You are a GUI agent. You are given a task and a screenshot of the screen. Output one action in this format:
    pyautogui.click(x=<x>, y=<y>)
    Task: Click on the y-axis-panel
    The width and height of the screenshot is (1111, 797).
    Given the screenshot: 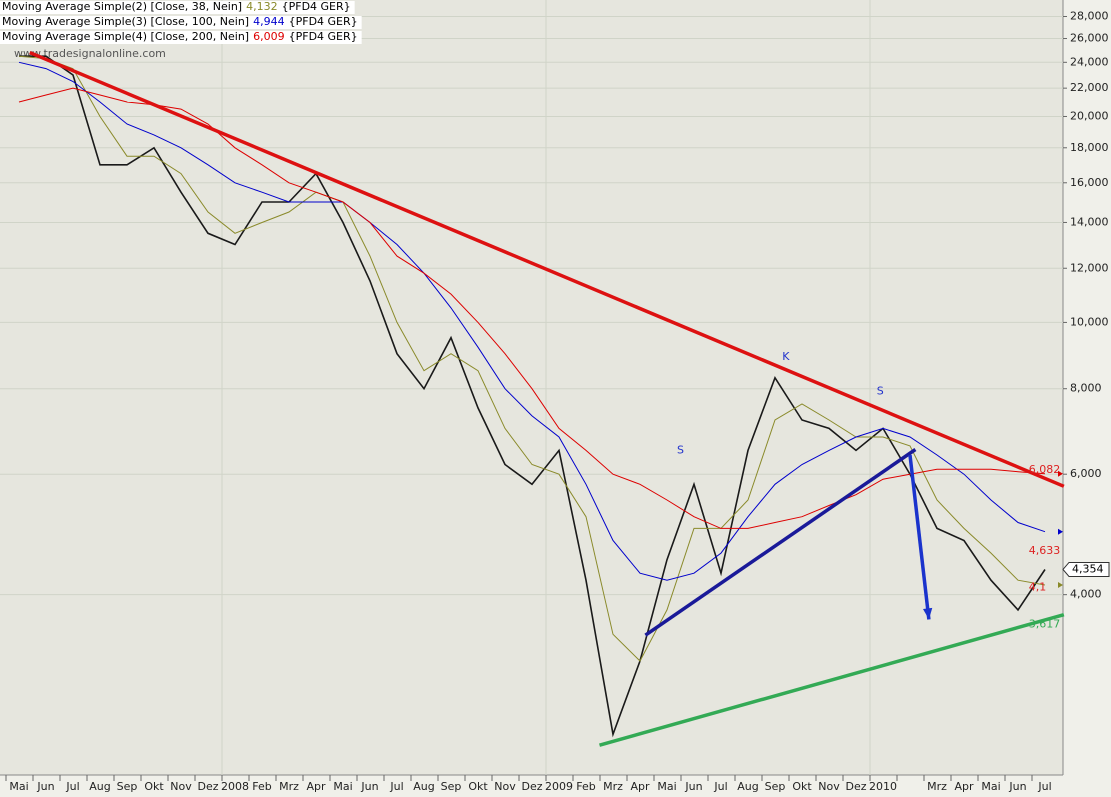 What is the action you would take?
    pyautogui.click(x=1087, y=398)
    